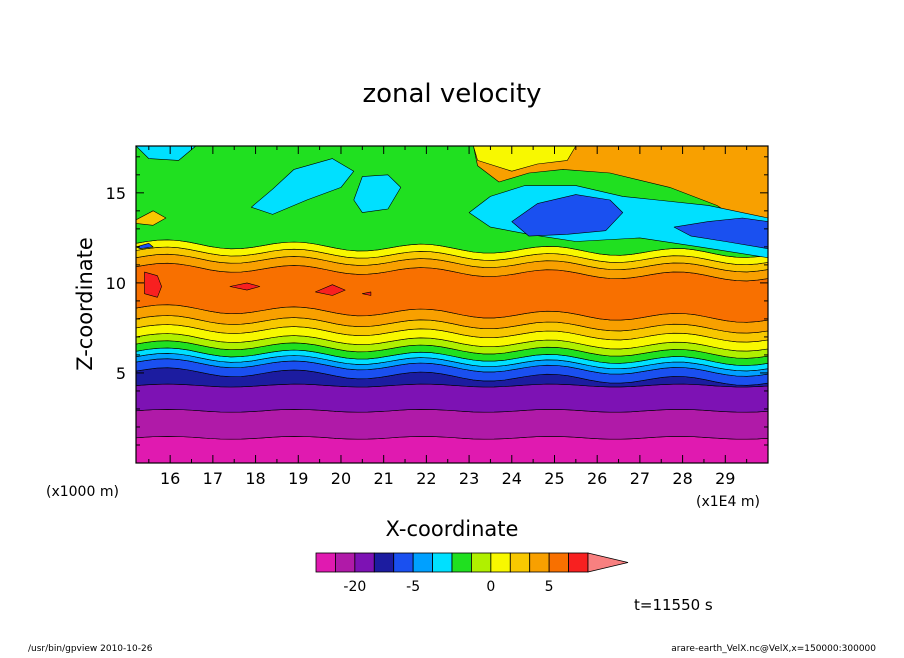 The width and height of the screenshot is (904, 658). I want to click on x-tick-label-24: 24, so click(512, 478).